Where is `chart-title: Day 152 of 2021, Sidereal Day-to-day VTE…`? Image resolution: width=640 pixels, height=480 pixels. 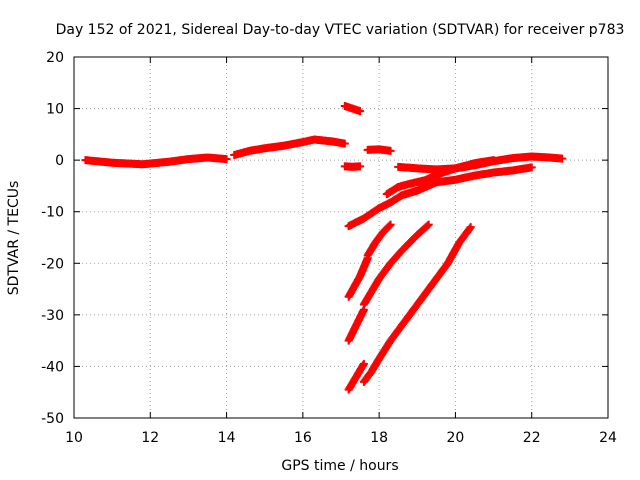
chart-title: Day 152 of 2021, Sidereal Day-to-day VTE… is located at coordinates (340, 30).